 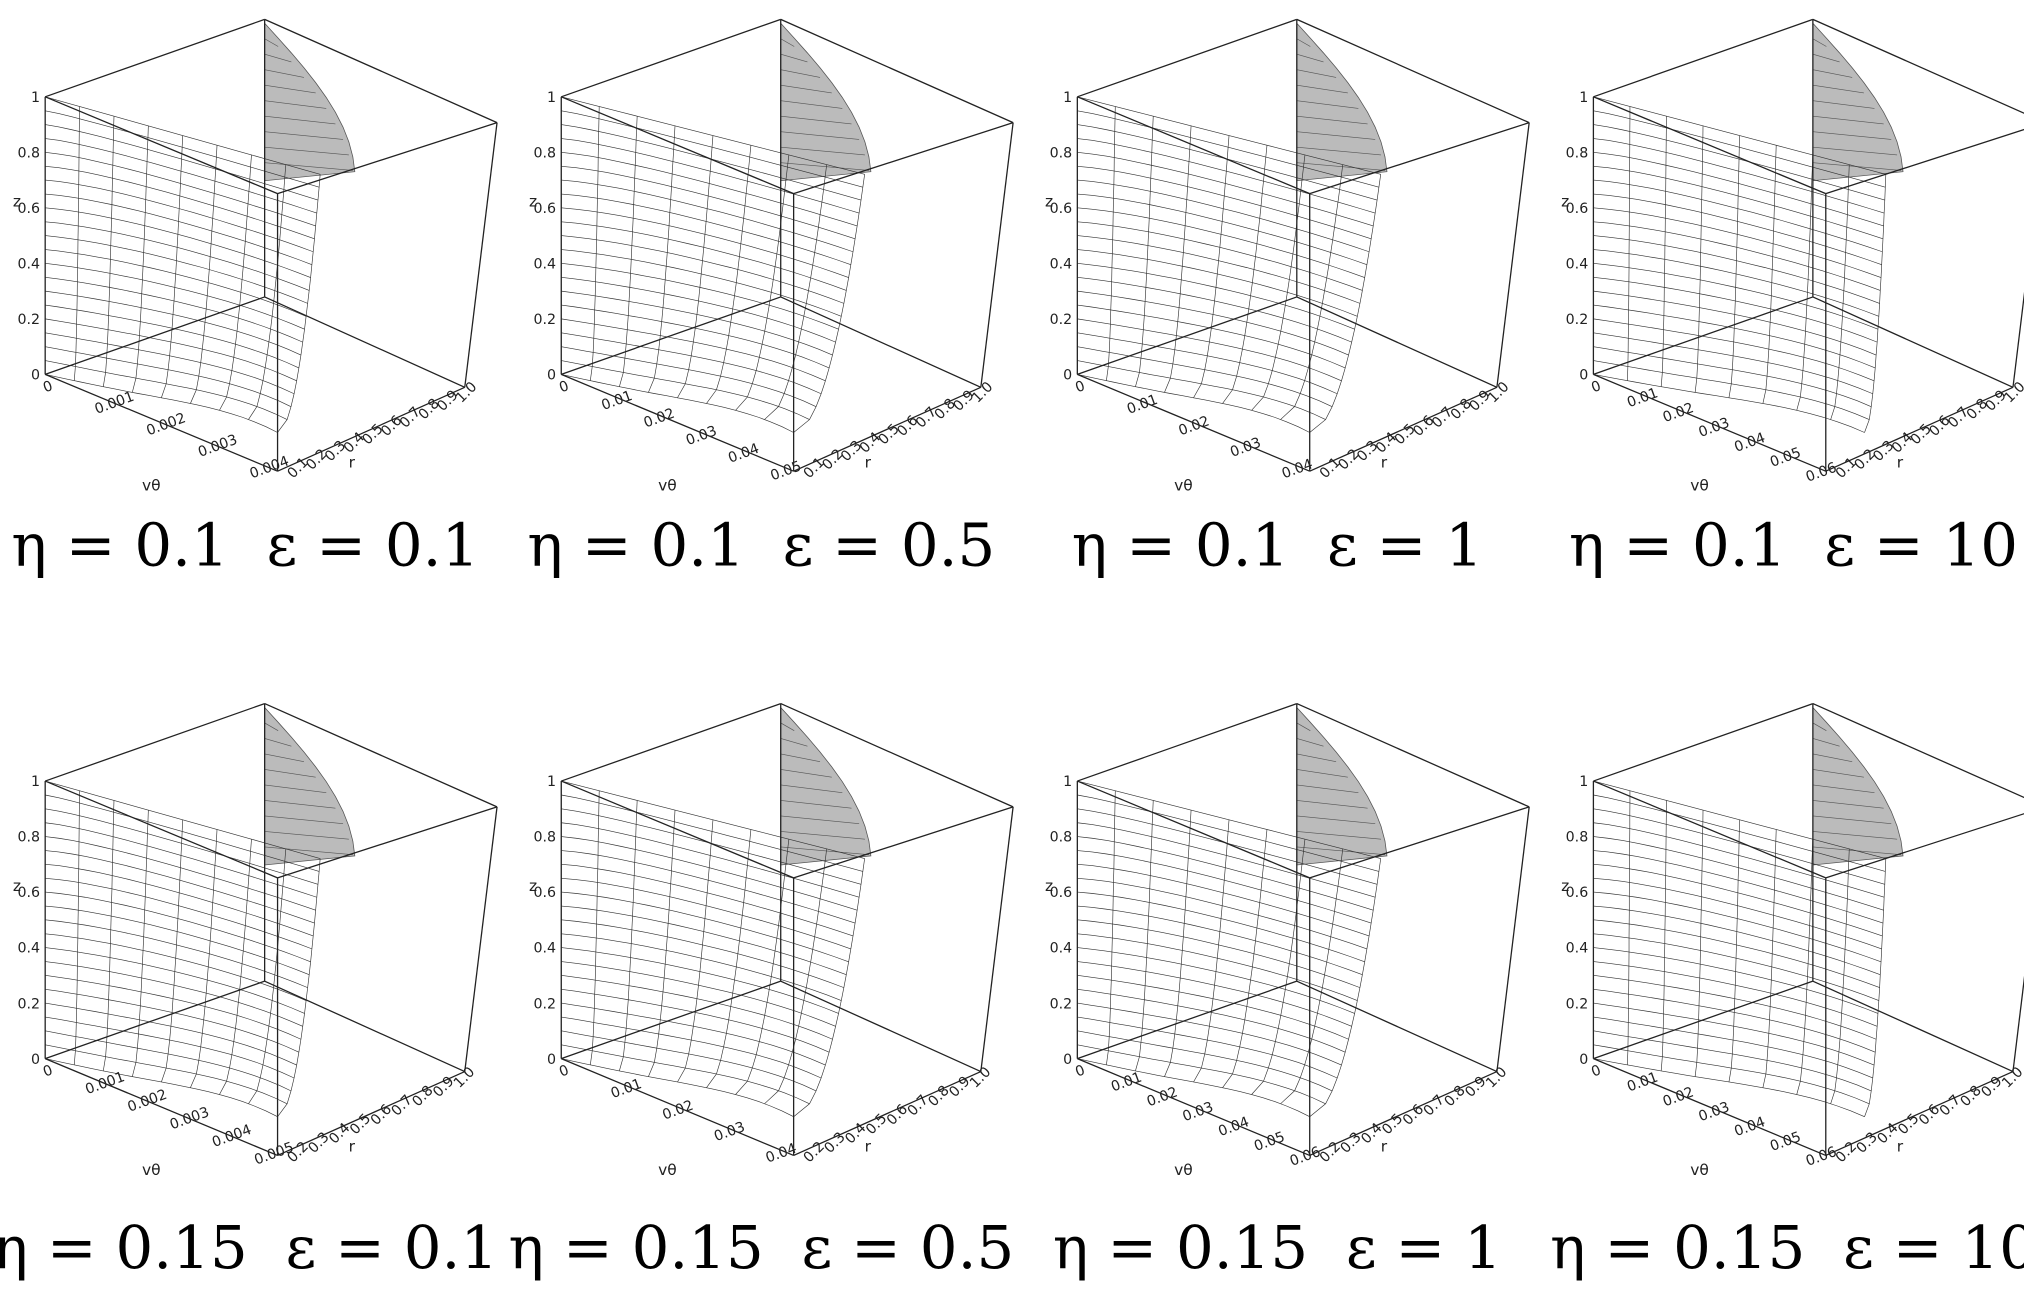 What do you see at coordinates (48, 387) in the screenshot?
I see `v-tick-label: 0` at bounding box center [48, 387].